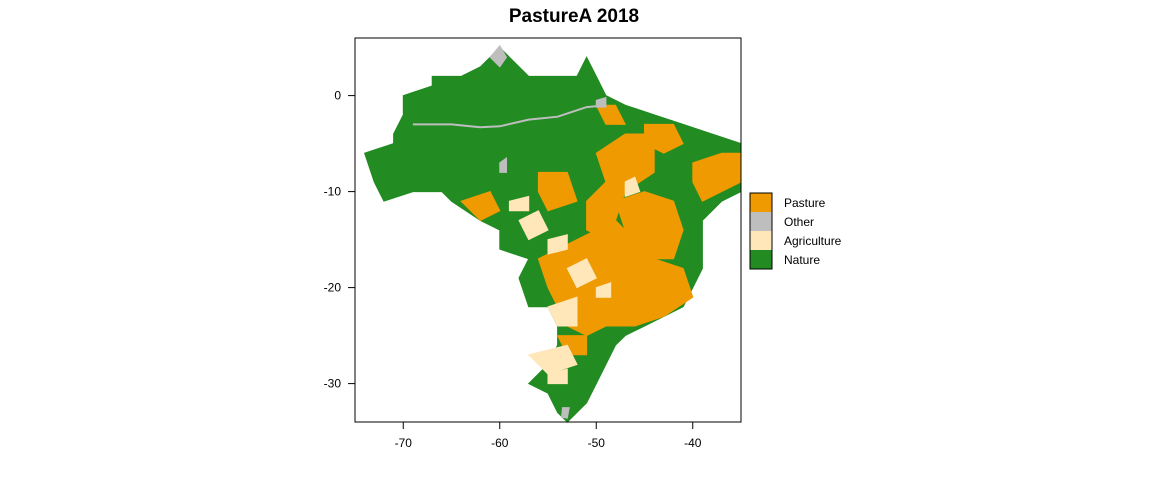 This screenshot has height=480, width=1152. What do you see at coordinates (597, 443) in the screenshot?
I see `x-tick-label: -50` at bounding box center [597, 443].